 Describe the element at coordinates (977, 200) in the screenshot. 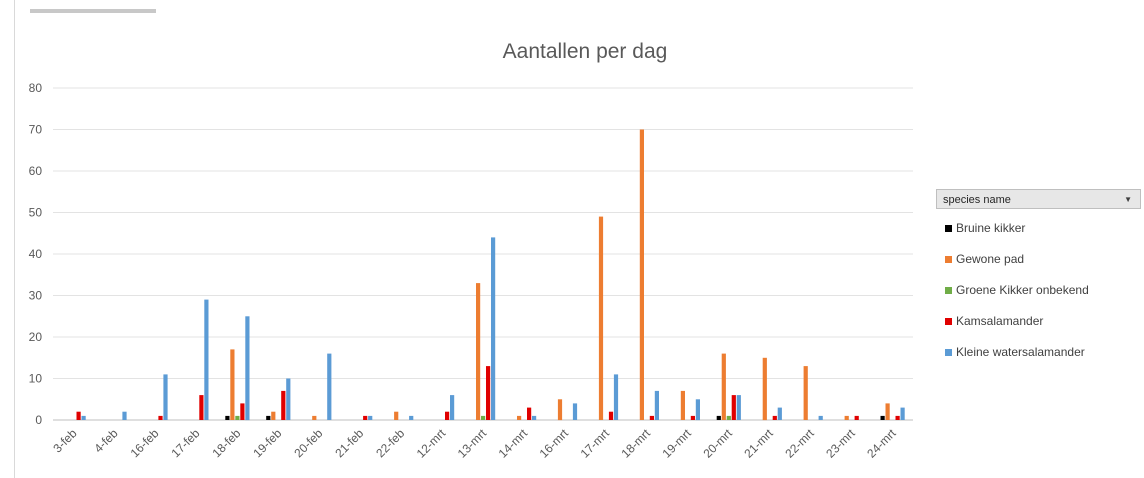

I see `legend-title: species name` at that location.